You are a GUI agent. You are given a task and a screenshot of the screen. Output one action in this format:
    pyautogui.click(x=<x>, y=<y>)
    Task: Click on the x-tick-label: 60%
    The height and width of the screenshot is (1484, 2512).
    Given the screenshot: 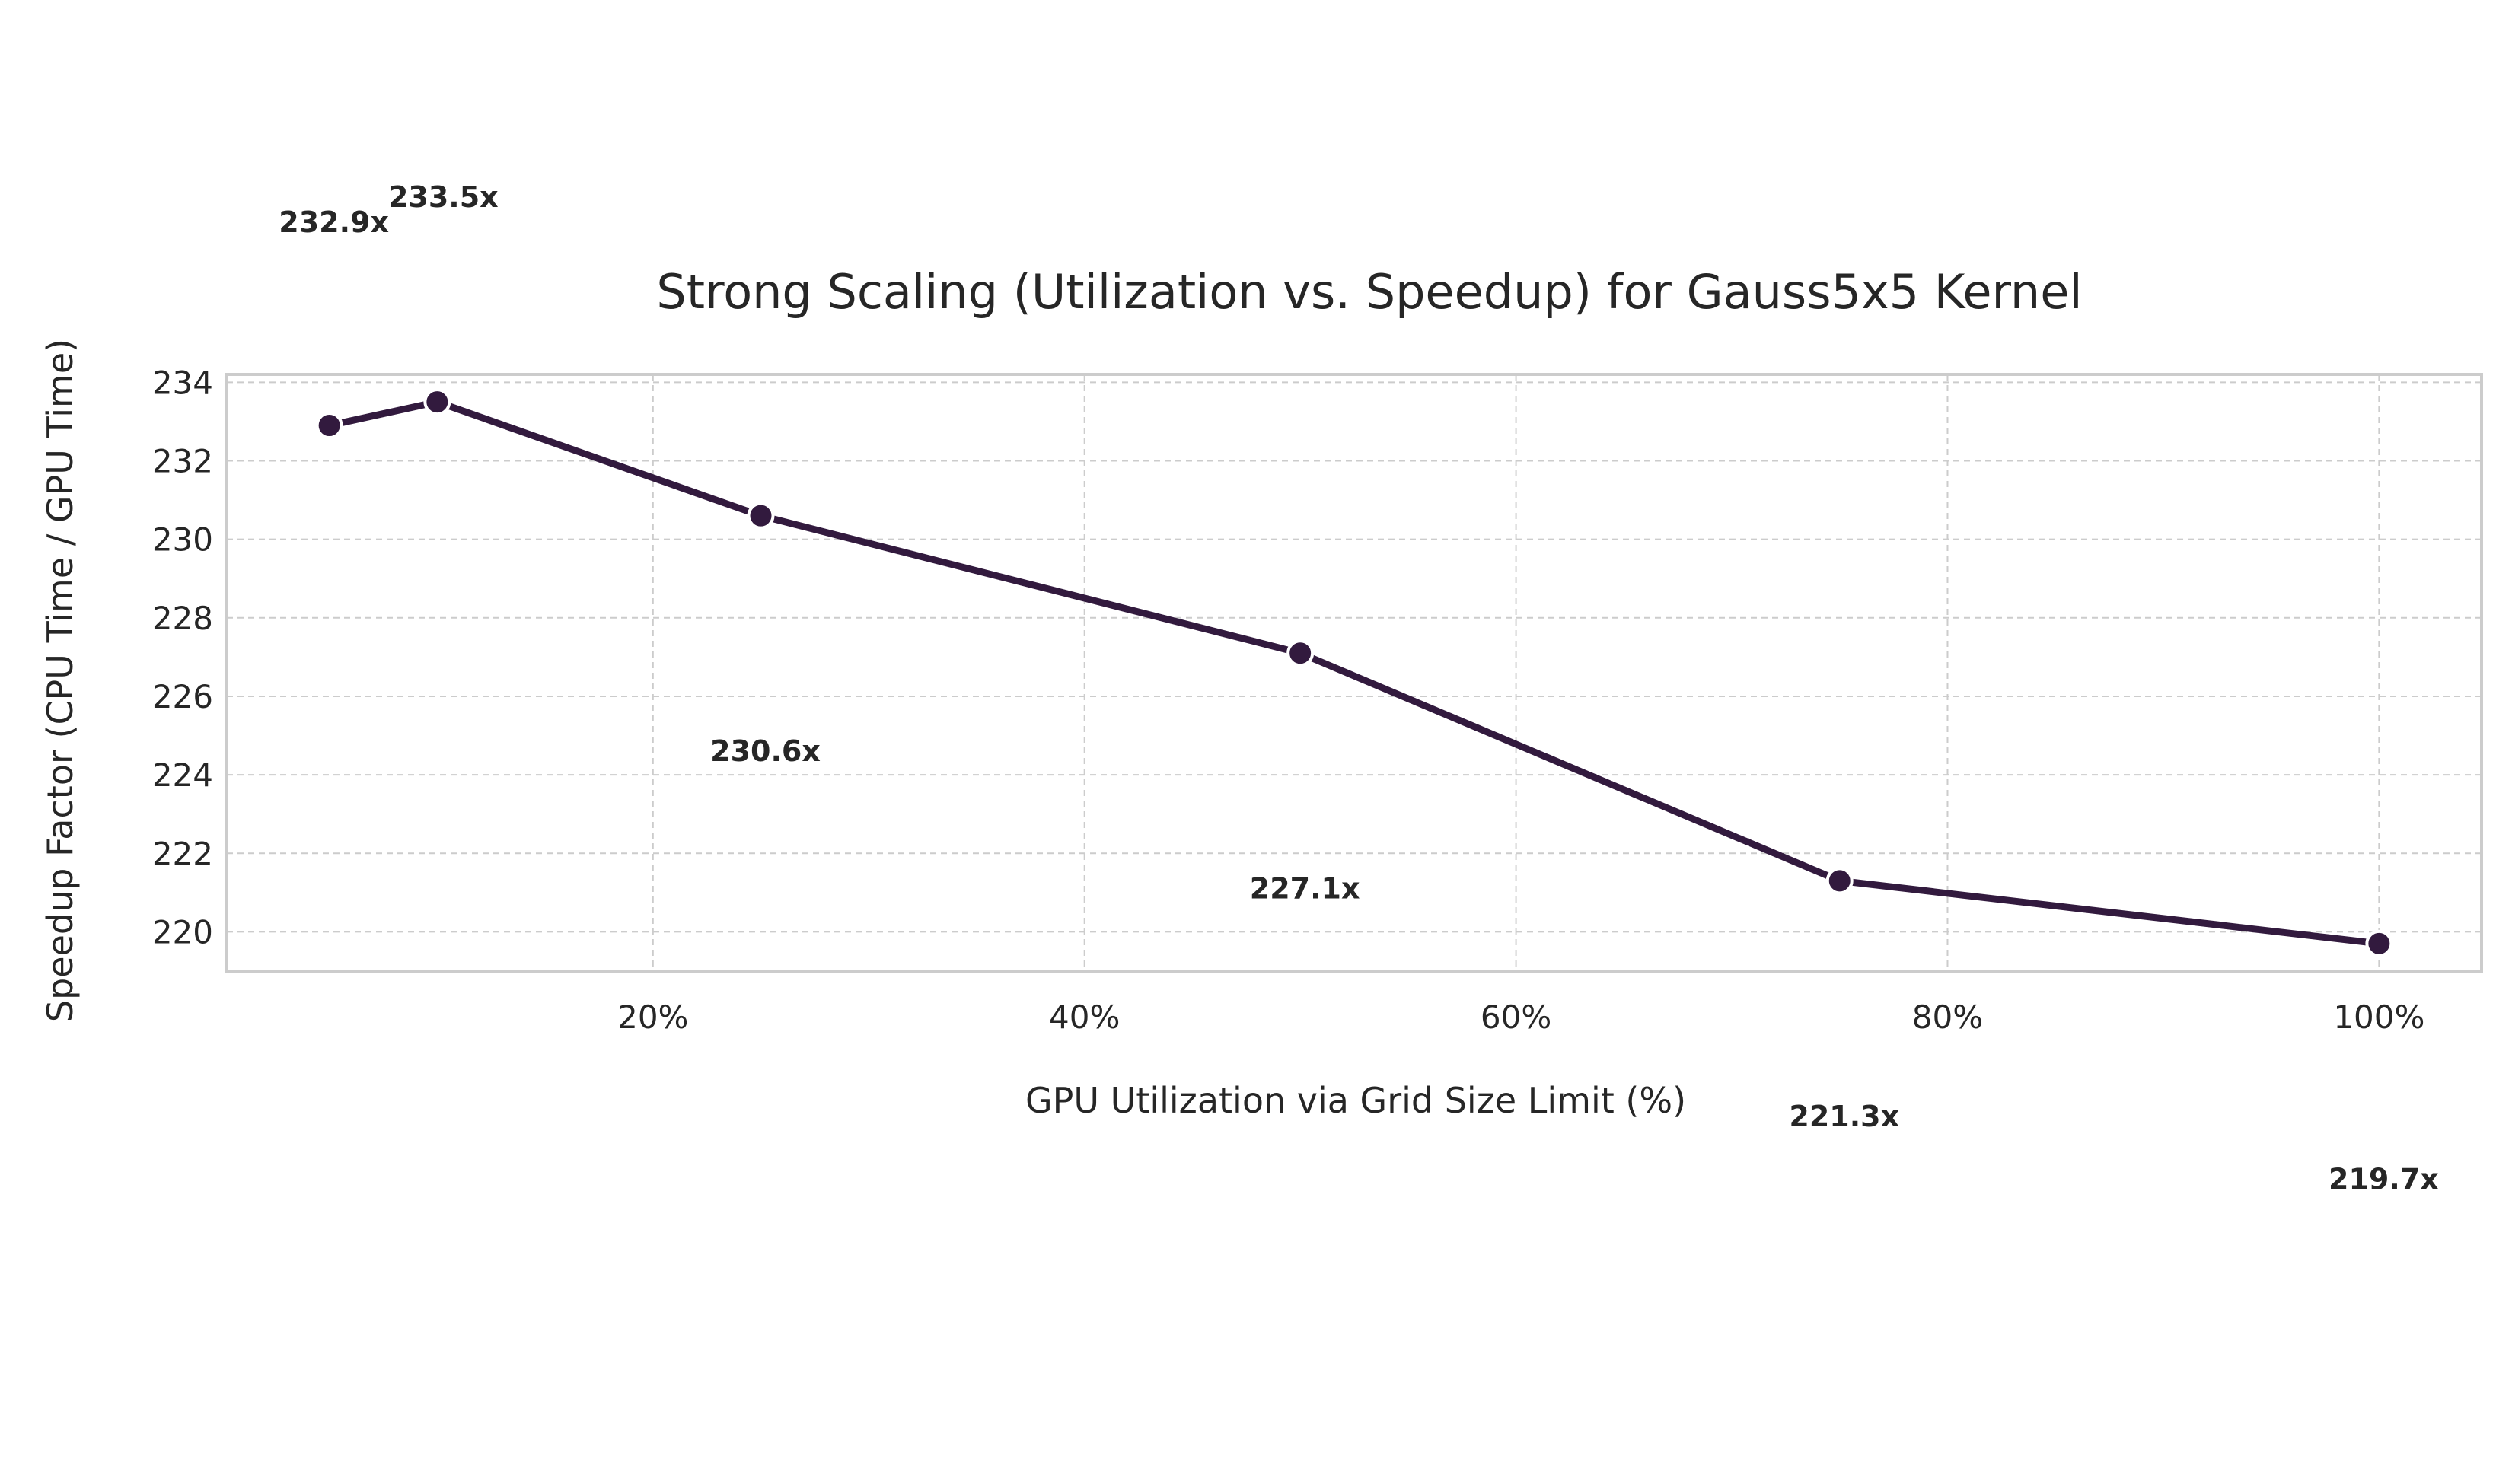 What is the action you would take?
    pyautogui.click(x=1516, y=1017)
    